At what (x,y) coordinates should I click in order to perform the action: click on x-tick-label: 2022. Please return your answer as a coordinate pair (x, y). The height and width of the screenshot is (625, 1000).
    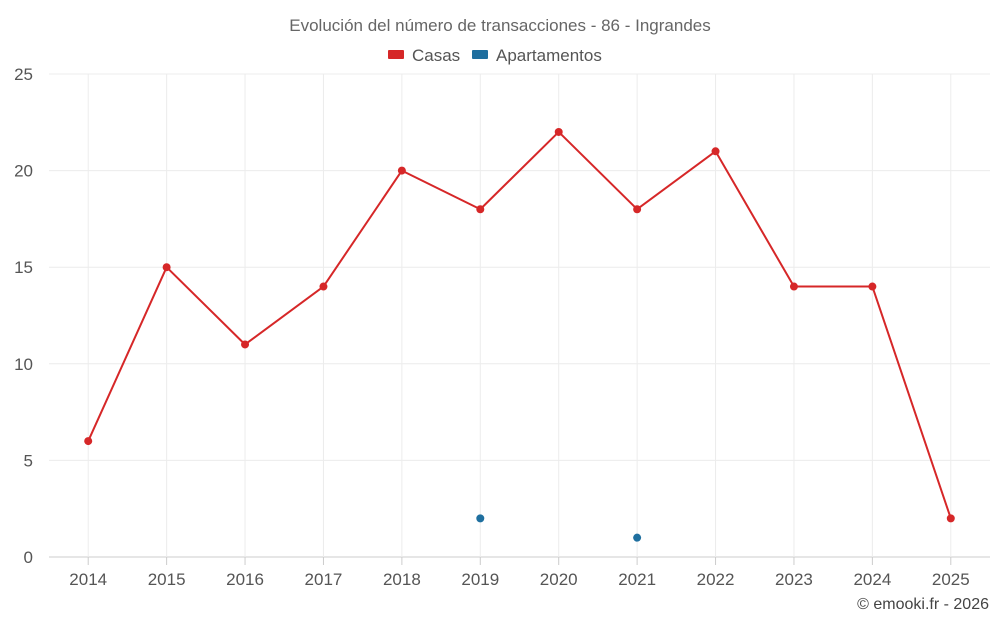
    Looking at the image, I should click on (716, 579).